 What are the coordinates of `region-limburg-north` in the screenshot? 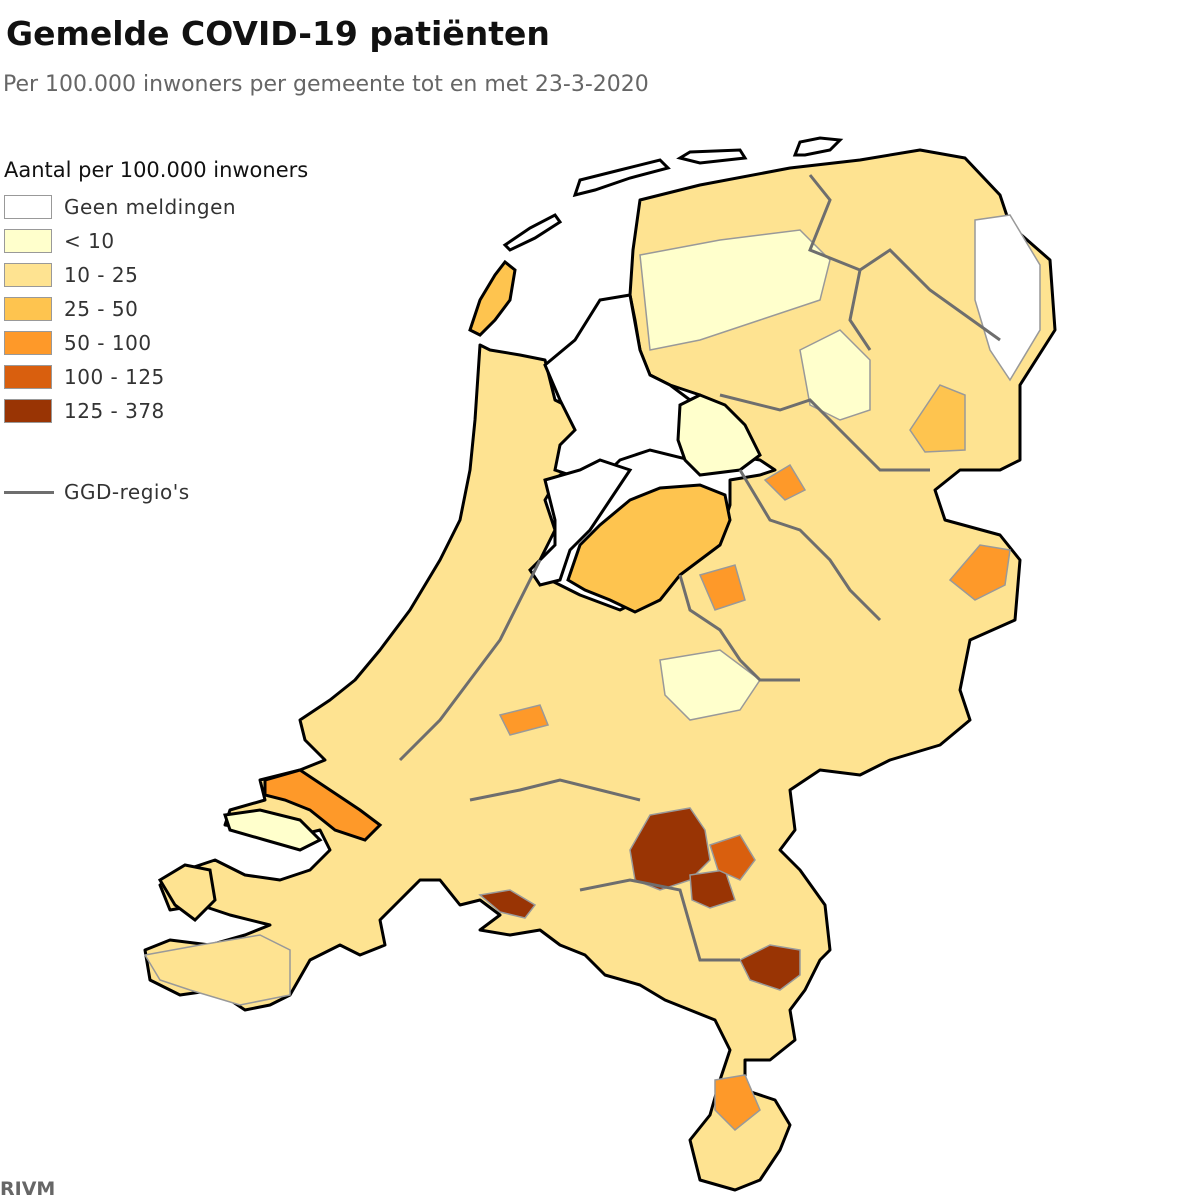 It's located at (769, 967).